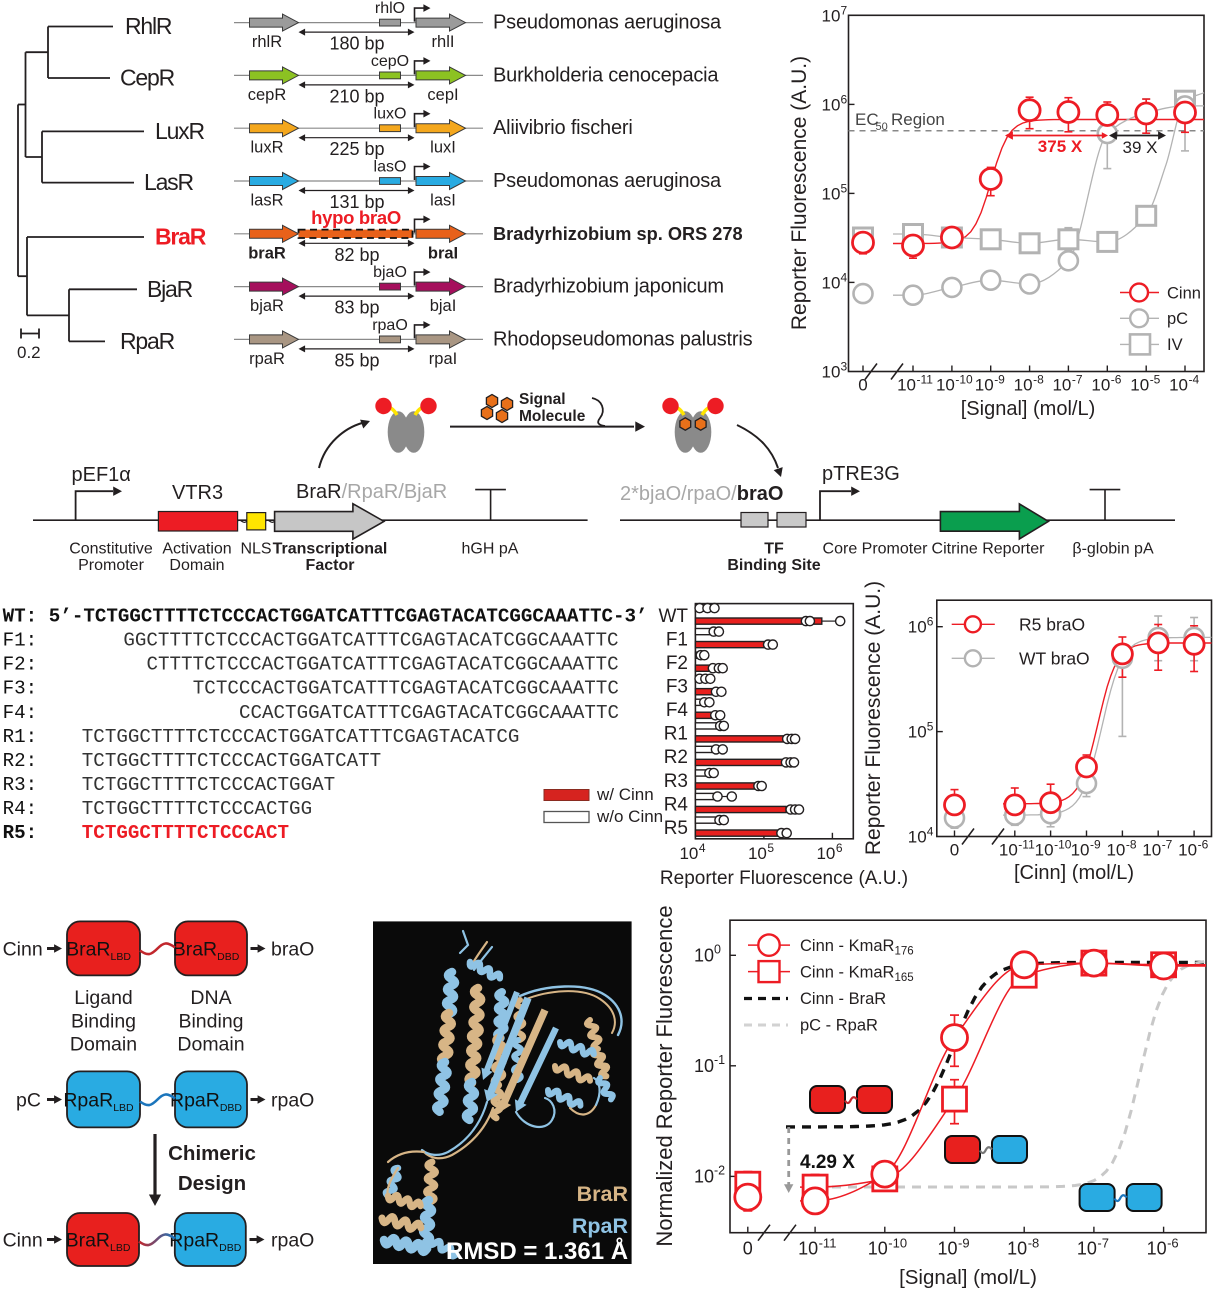 This screenshot has height=1297, width=1213. What do you see at coordinates (1028, 409) in the screenshot?
I see `svg-text: [Signal] (mol/L)` at bounding box center [1028, 409].